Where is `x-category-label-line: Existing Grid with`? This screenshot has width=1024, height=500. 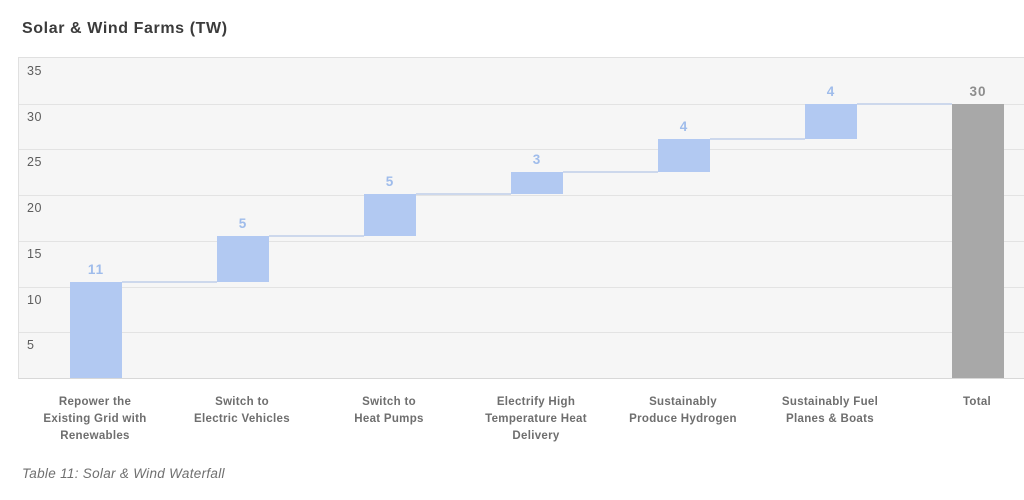
x-category-label-line: Existing Grid with is located at coordinates (95, 419).